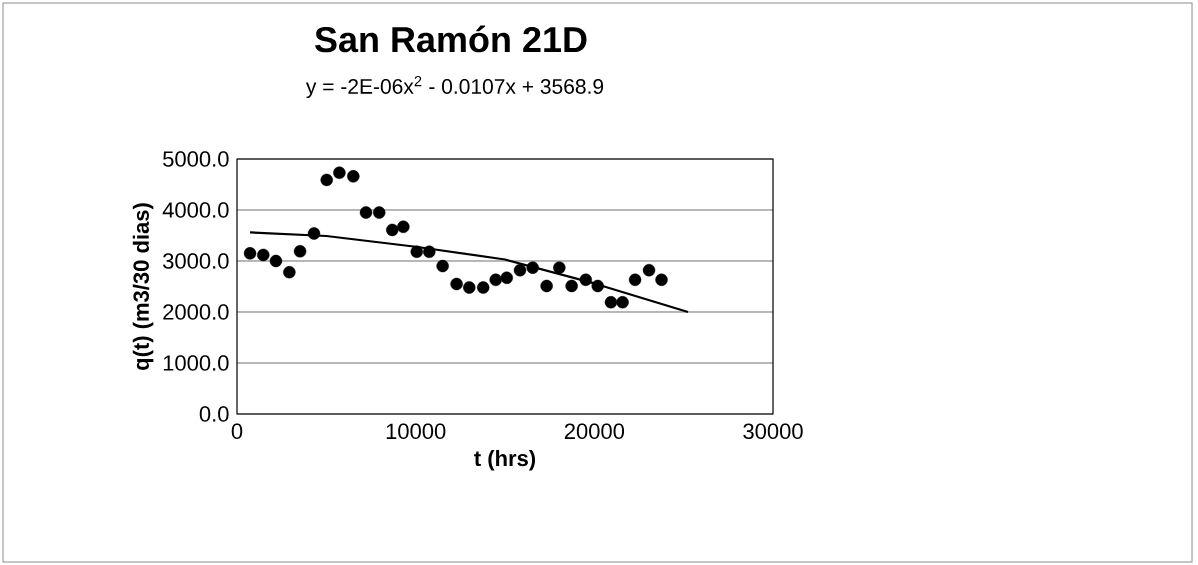  What do you see at coordinates (469, 272) in the screenshot?
I see `line-series` at bounding box center [469, 272].